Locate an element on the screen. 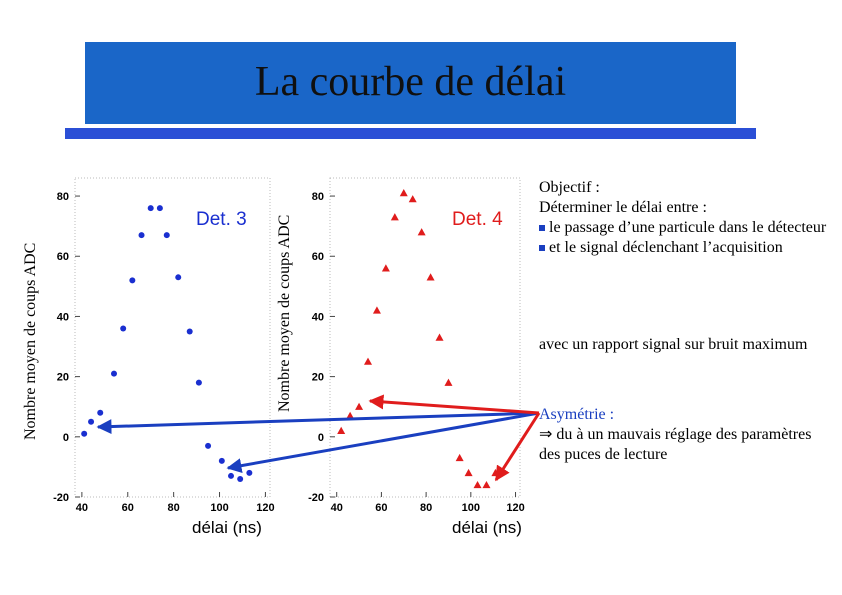  objectif-line: Déterminer le délai entre : is located at coordinates (623, 207).